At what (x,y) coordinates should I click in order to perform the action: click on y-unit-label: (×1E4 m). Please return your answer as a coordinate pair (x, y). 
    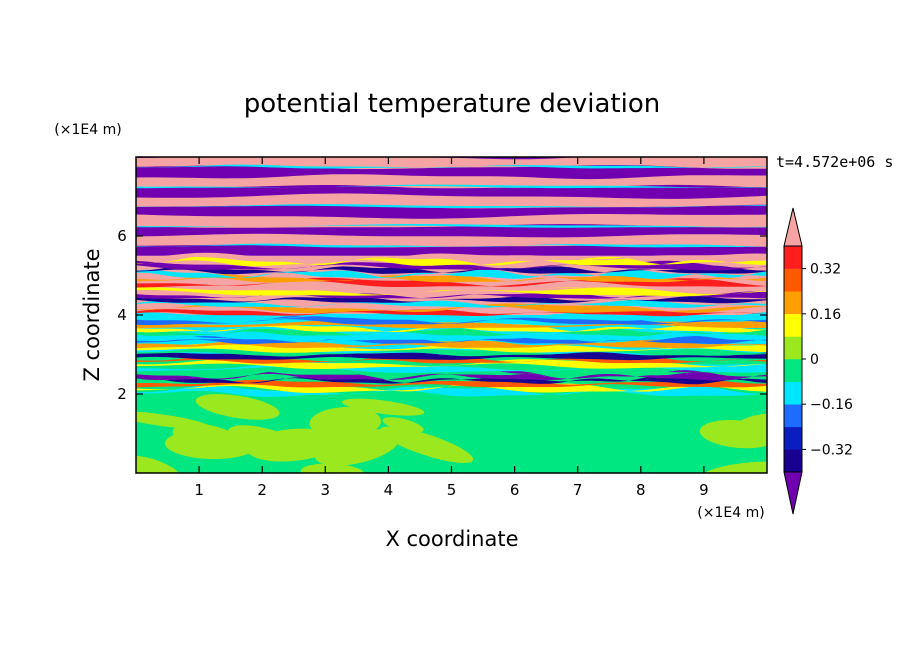
    Looking at the image, I should click on (87, 130).